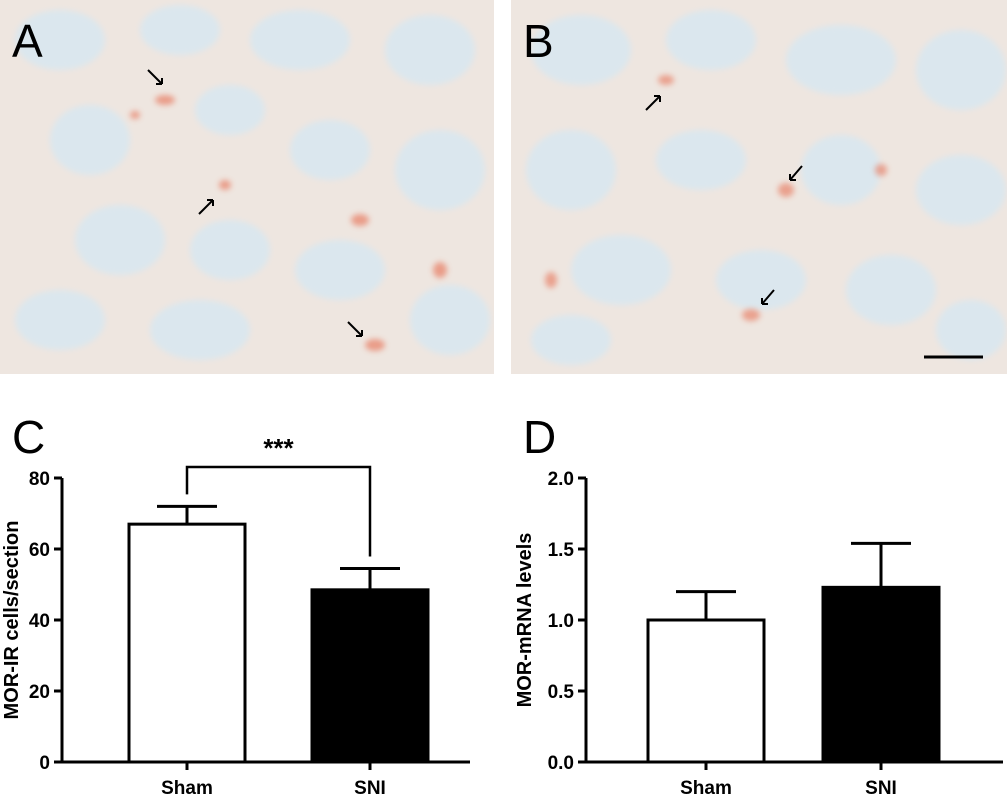 The image size is (1007, 796). Describe the element at coordinates (561, 763) in the screenshot. I see `chart-d-y-tick-label: 0.0` at that location.